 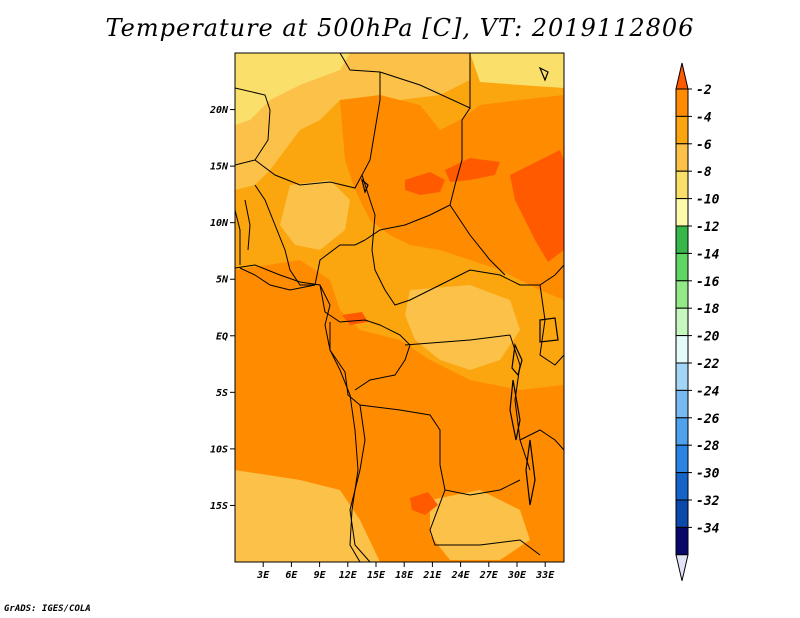 What do you see at coordinates (291, 575) in the screenshot?
I see `lon-tick-label: 6E` at bounding box center [291, 575].